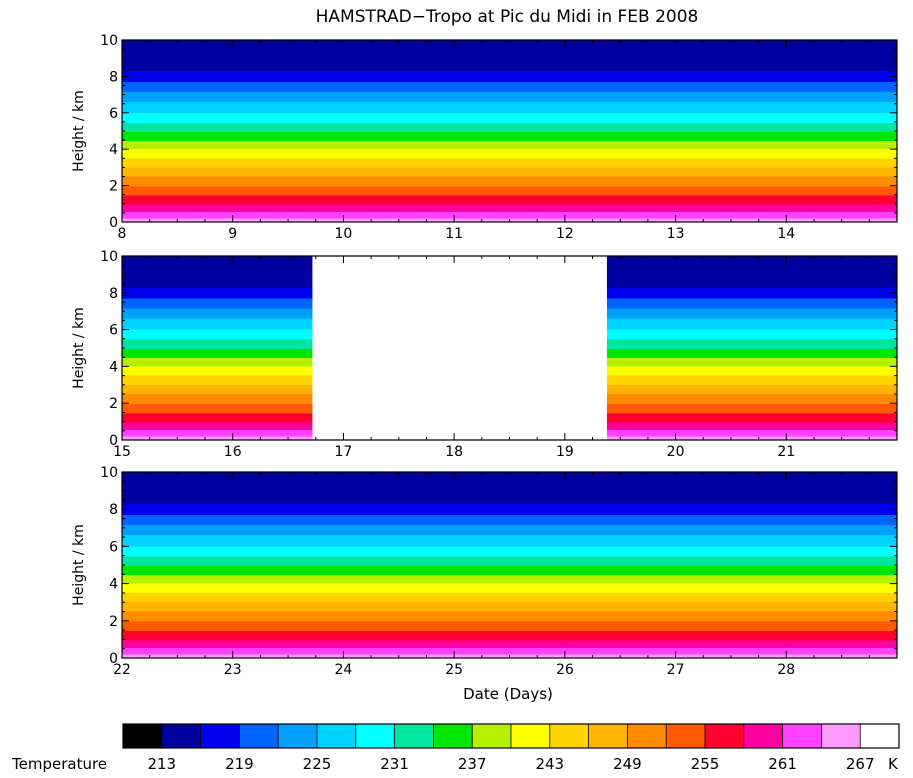 This screenshot has height=778, width=913. Describe the element at coordinates (786, 670) in the screenshot. I see `x-tick-label: 28` at that location.